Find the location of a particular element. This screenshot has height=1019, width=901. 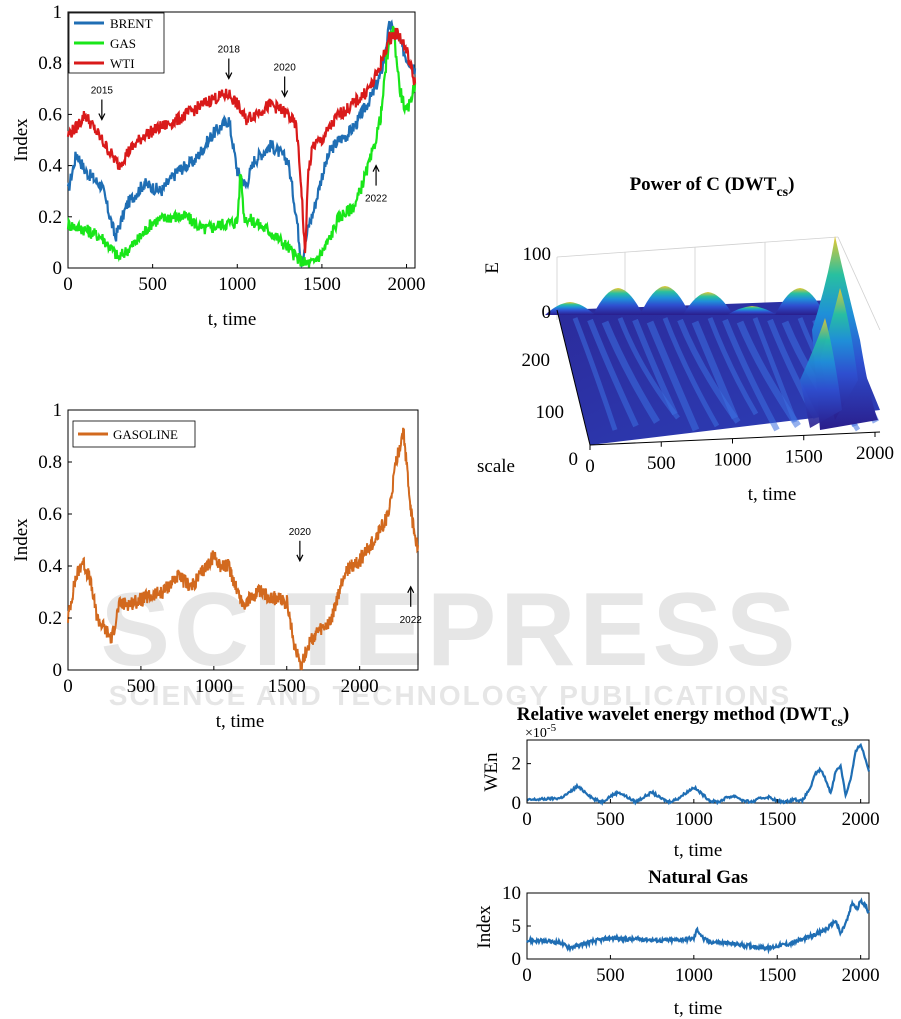

y-tick-label: 5 is located at coordinates (517, 926).